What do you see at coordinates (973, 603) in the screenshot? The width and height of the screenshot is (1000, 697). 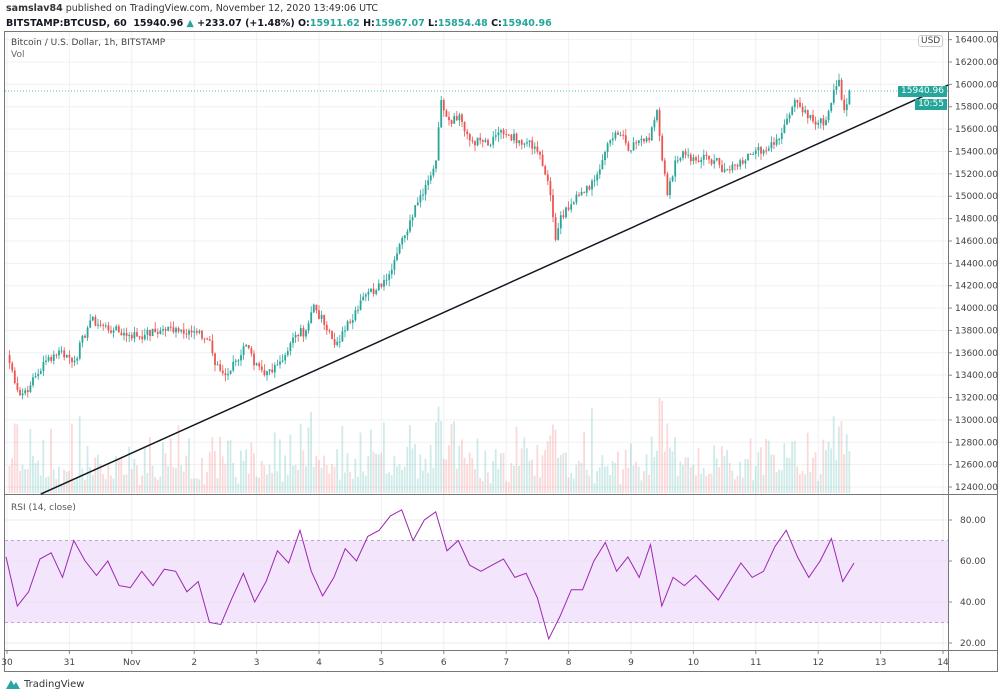 I see `rsi-y-tick-label: 40.00` at bounding box center [973, 603].